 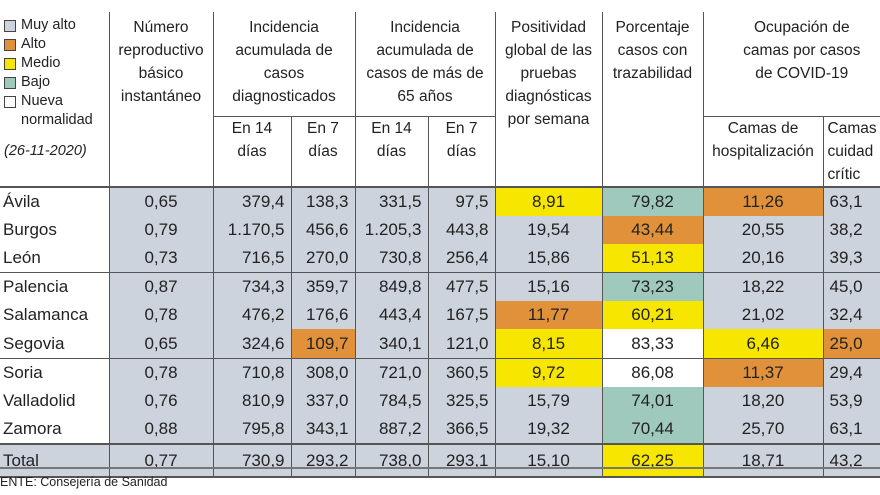 I want to click on cell-ia-7: 343,1, so click(x=322, y=430).